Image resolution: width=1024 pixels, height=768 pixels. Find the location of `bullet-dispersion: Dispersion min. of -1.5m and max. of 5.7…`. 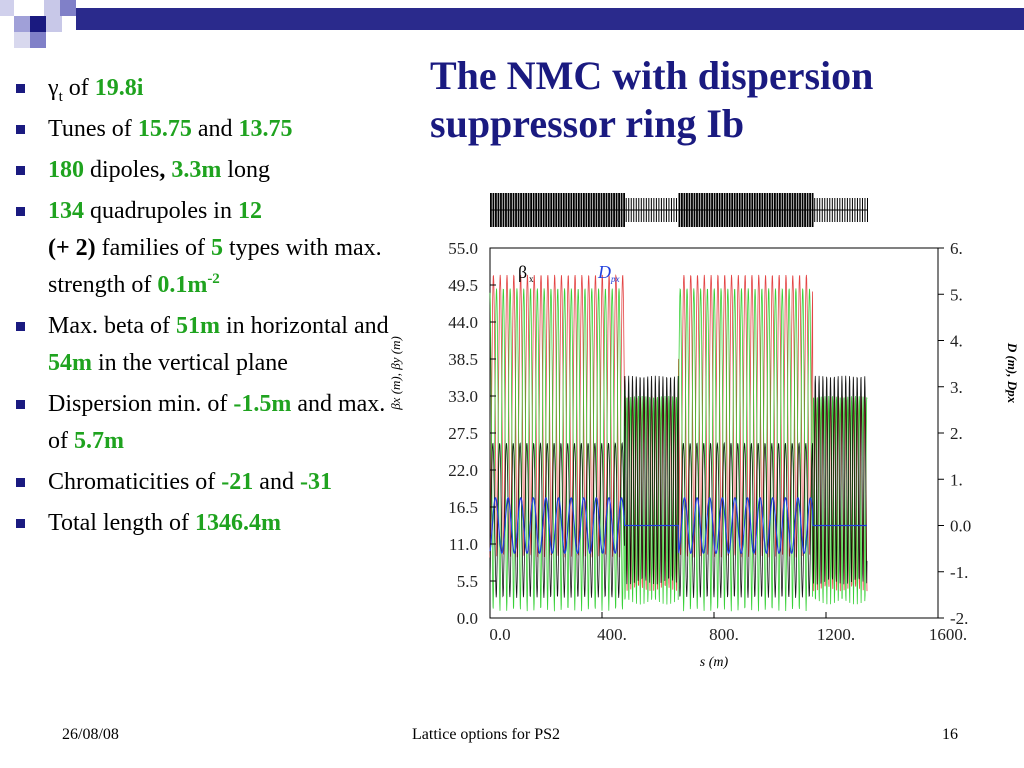

bullet-dispersion: Dispersion min. of -1.5m and max. of 5.7… is located at coordinates (204, 423).